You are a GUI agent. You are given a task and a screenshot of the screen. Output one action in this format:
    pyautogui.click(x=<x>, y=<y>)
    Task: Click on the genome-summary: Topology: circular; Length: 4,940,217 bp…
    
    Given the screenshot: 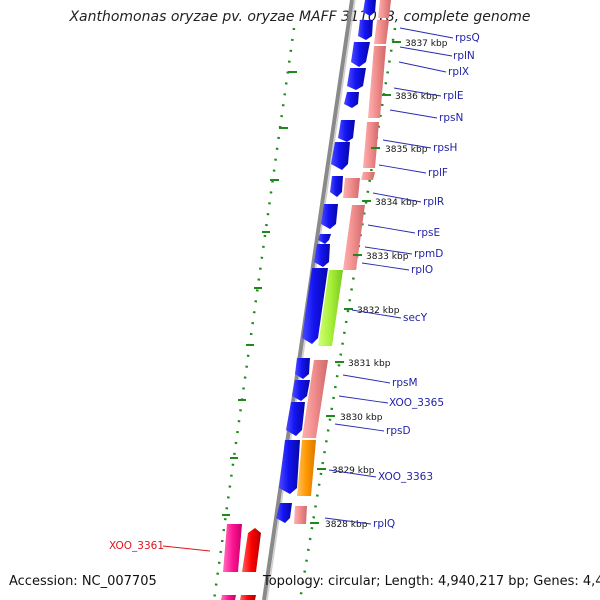 What is the action you would take?
    pyautogui.click(x=431, y=581)
    